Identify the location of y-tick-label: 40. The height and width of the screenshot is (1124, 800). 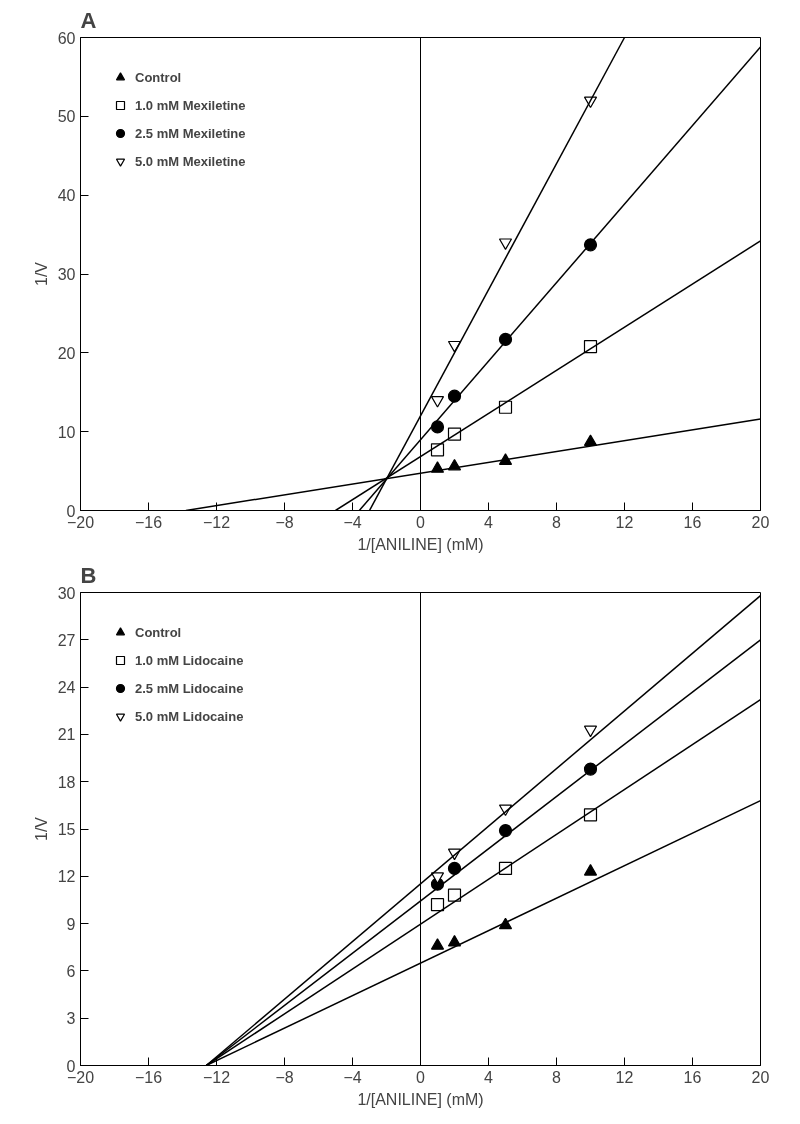
(66, 196).